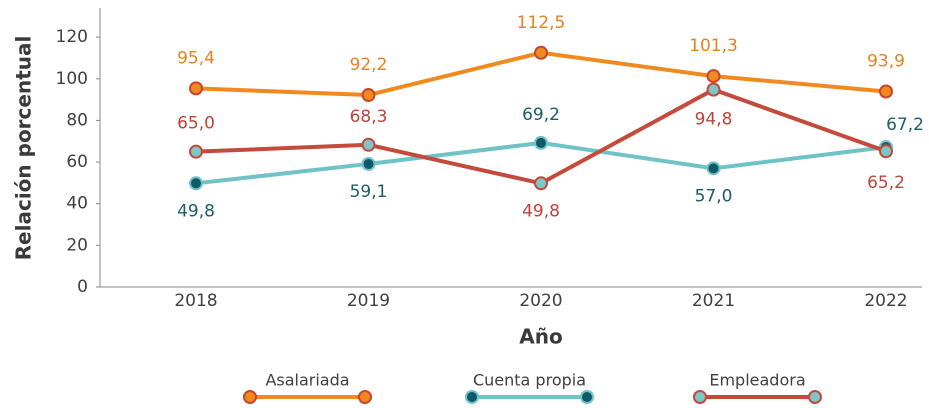  Describe the element at coordinates (368, 301) in the screenshot. I see `x-tick-label: 2019` at that location.